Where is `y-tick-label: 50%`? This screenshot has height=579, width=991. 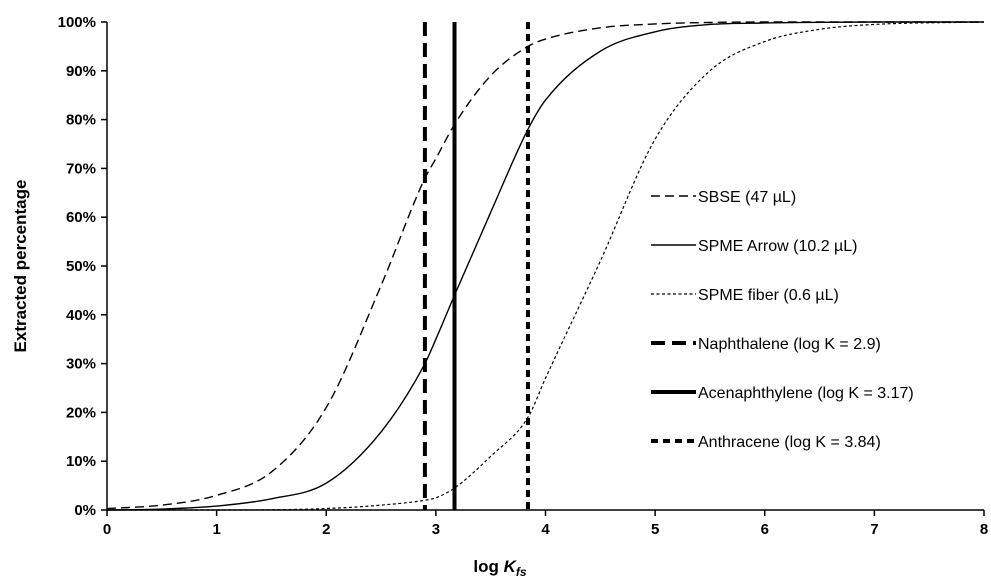 y-tick-label: 50% is located at coordinates (81, 266).